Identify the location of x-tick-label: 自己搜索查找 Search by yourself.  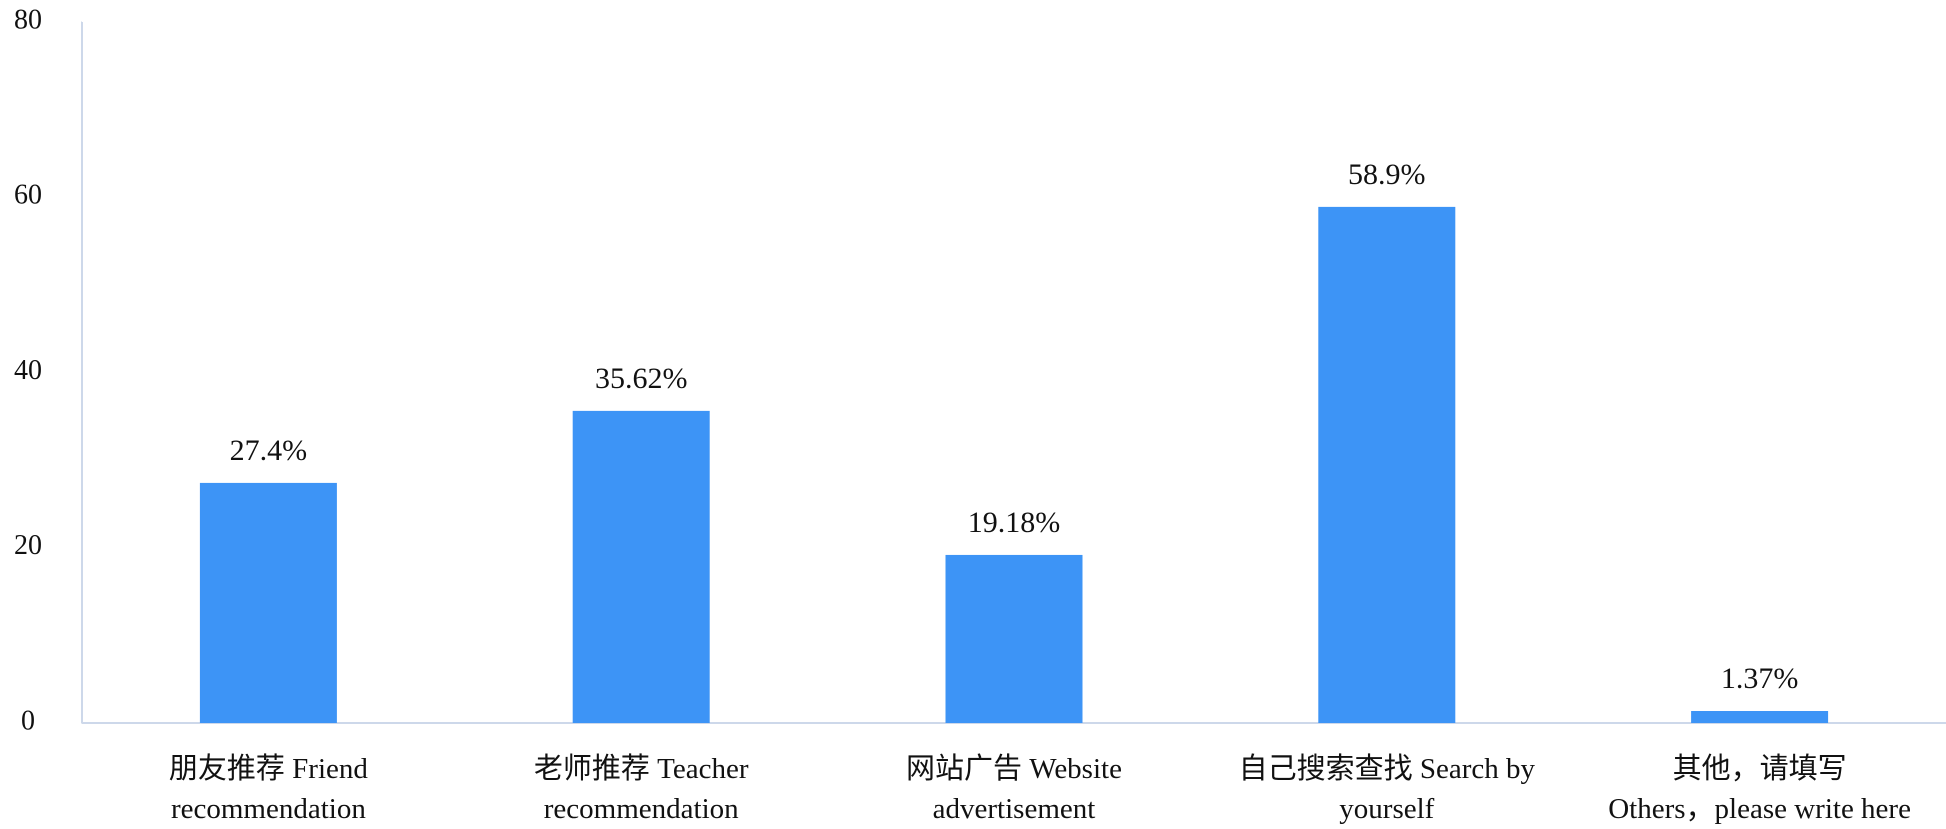
(1386, 789).